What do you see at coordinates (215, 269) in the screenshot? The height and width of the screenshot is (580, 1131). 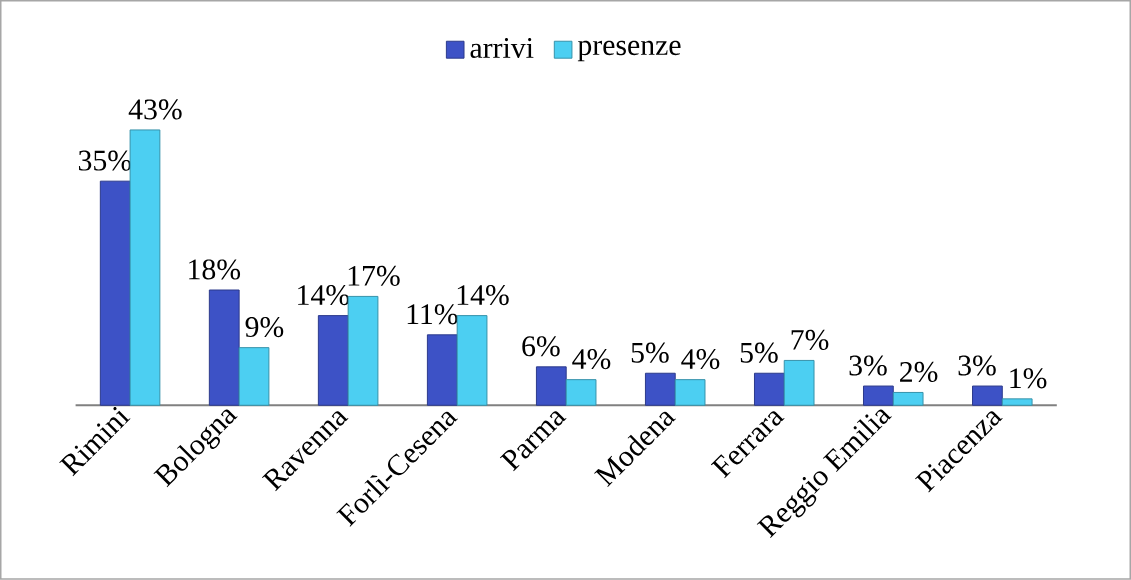 I see `data-label: 18%` at bounding box center [215, 269].